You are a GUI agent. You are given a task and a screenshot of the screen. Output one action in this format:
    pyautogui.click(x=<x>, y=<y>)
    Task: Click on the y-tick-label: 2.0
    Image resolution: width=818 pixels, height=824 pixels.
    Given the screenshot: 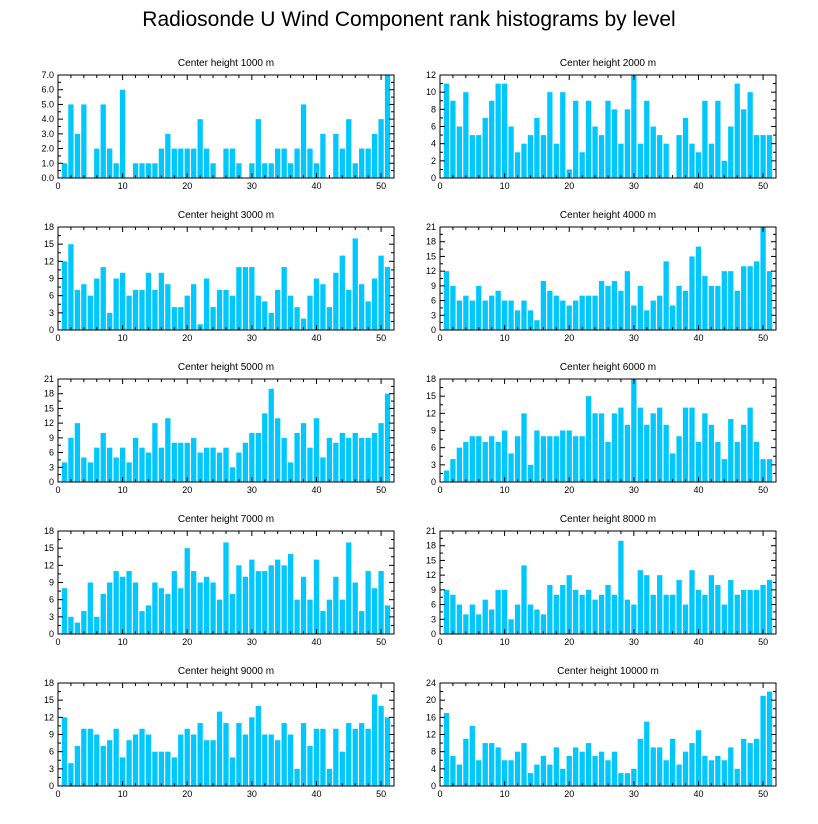 What is the action you would take?
    pyautogui.click(x=47, y=149)
    